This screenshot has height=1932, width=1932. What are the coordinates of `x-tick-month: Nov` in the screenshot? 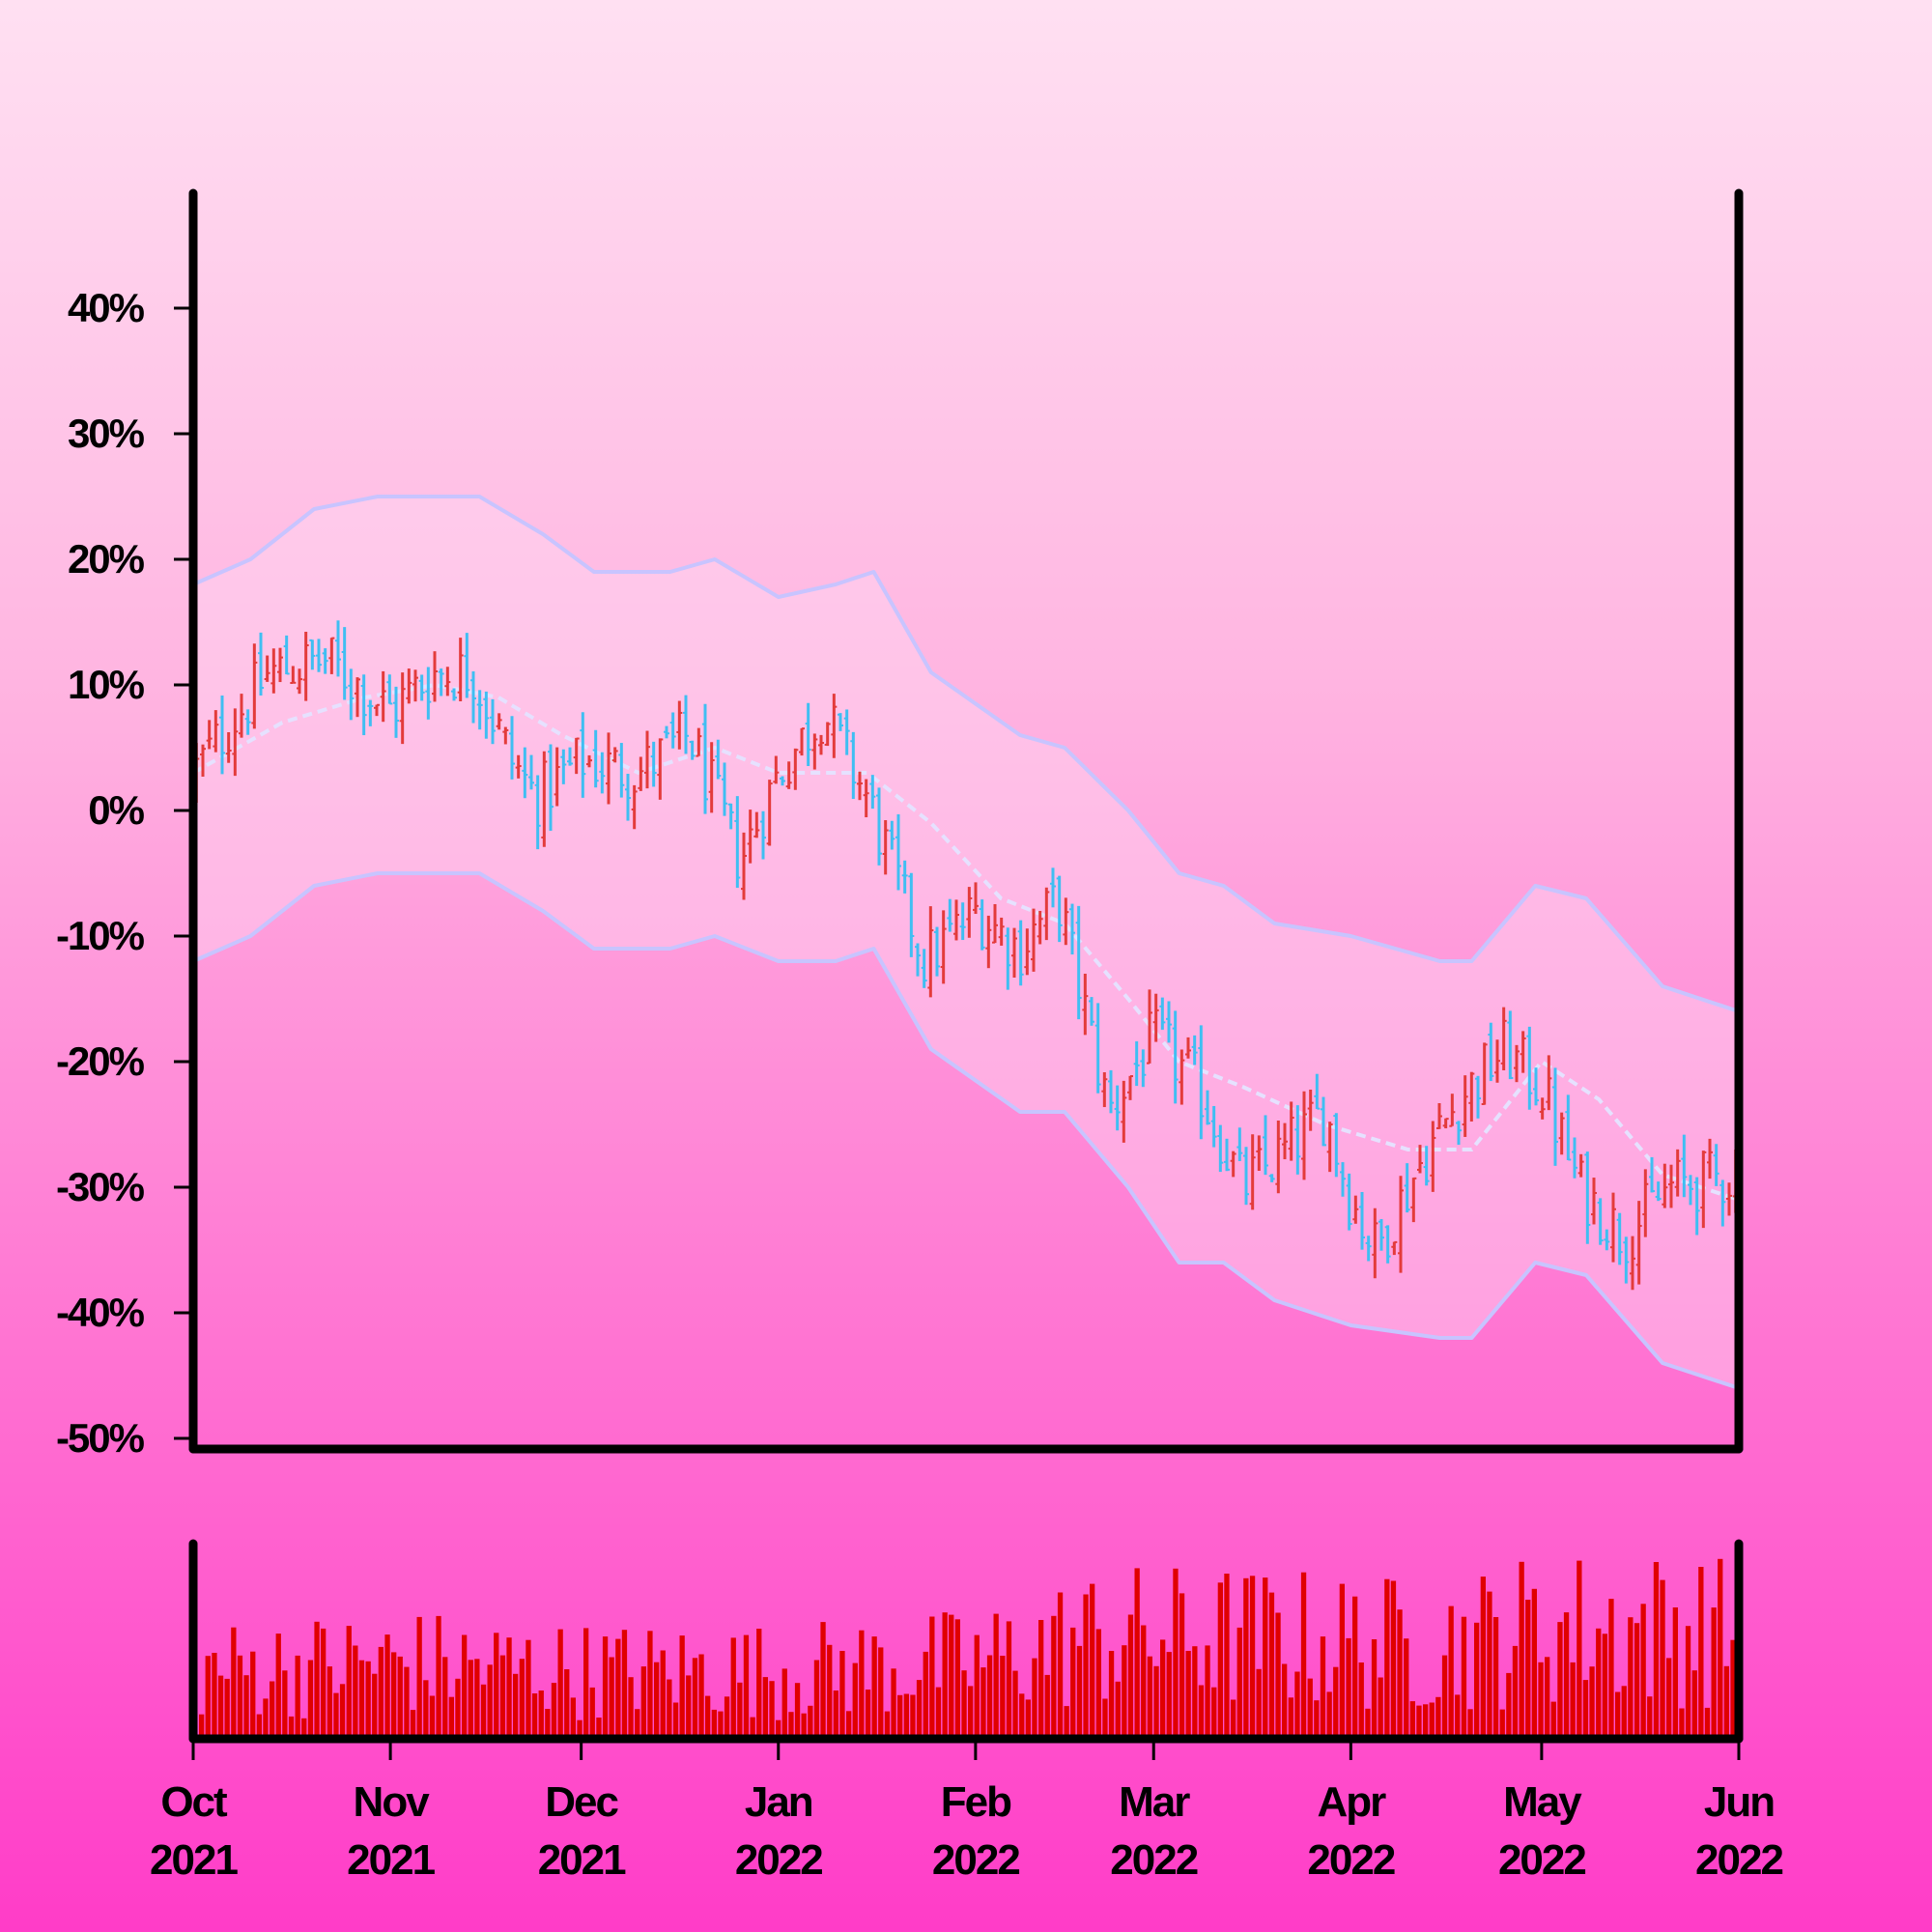 It's located at (392, 1802).